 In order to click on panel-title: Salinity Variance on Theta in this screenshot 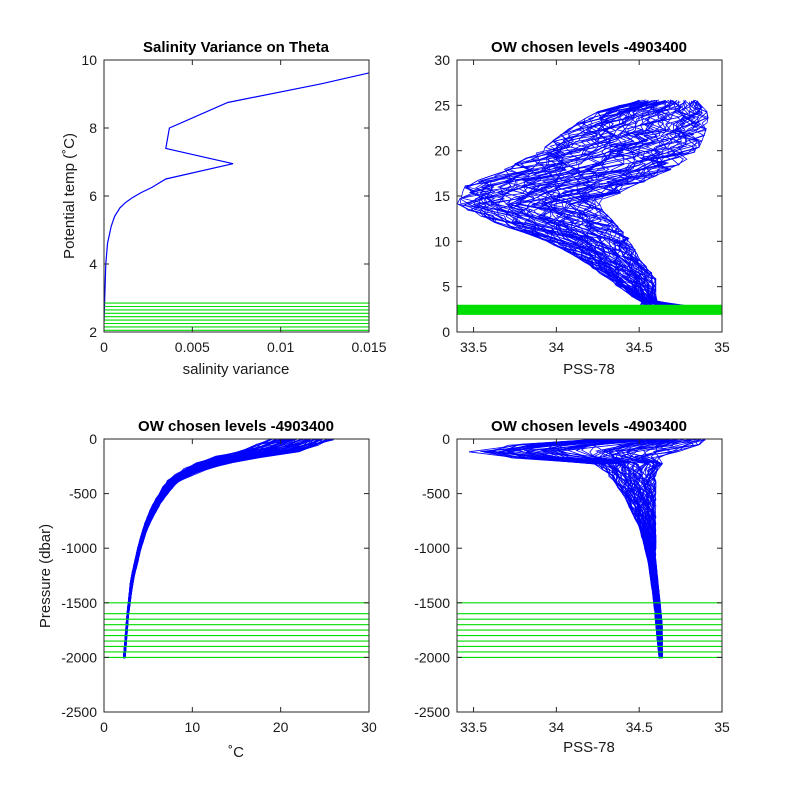, I will do `click(236, 47)`.